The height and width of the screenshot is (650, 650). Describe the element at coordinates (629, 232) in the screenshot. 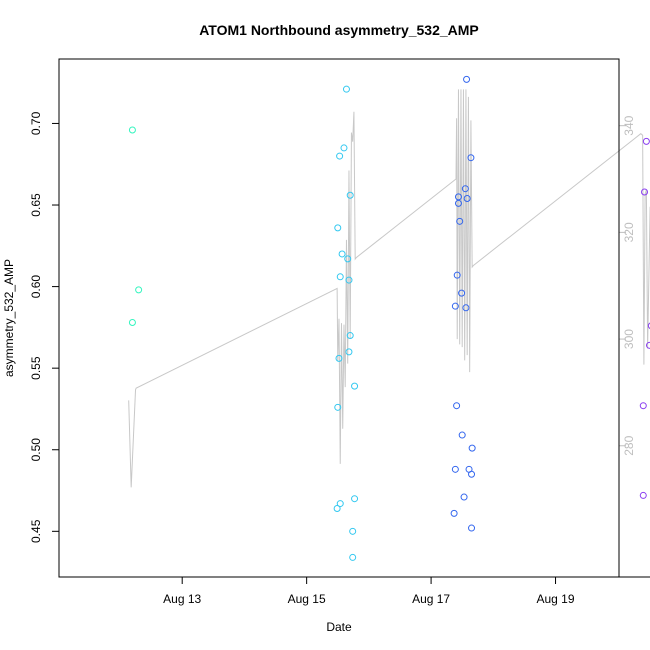

I see `y2-tick-label: 320` at that location.